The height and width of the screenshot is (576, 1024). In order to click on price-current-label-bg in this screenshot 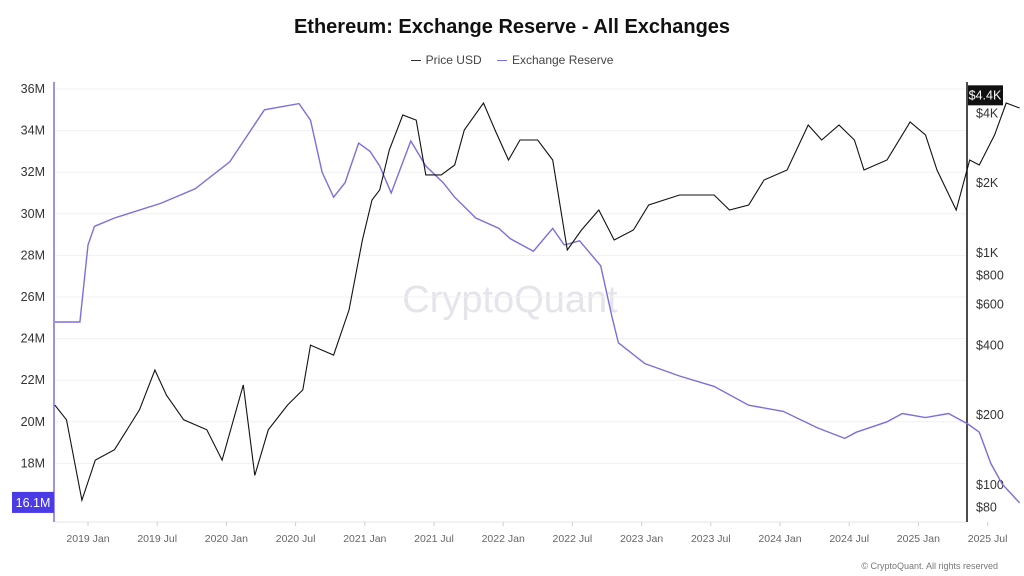, I will do `click(985, 95)`.